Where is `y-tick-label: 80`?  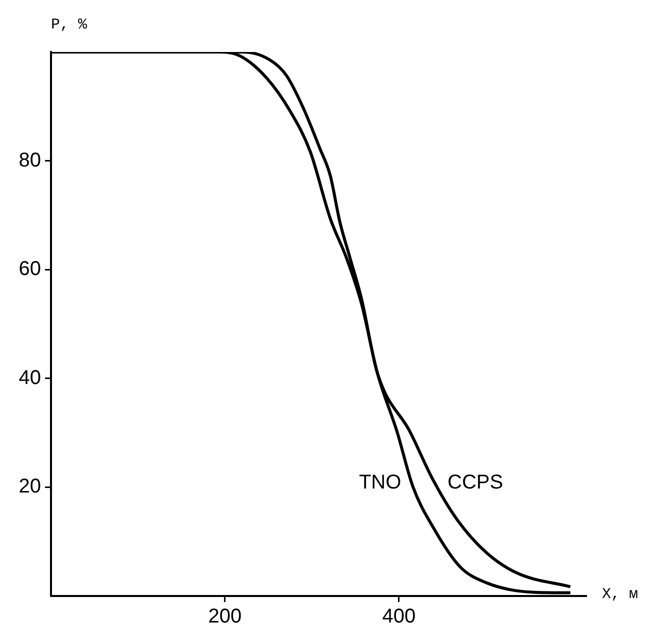 y-tick-label: 80 is located at coordinates (29, 160).